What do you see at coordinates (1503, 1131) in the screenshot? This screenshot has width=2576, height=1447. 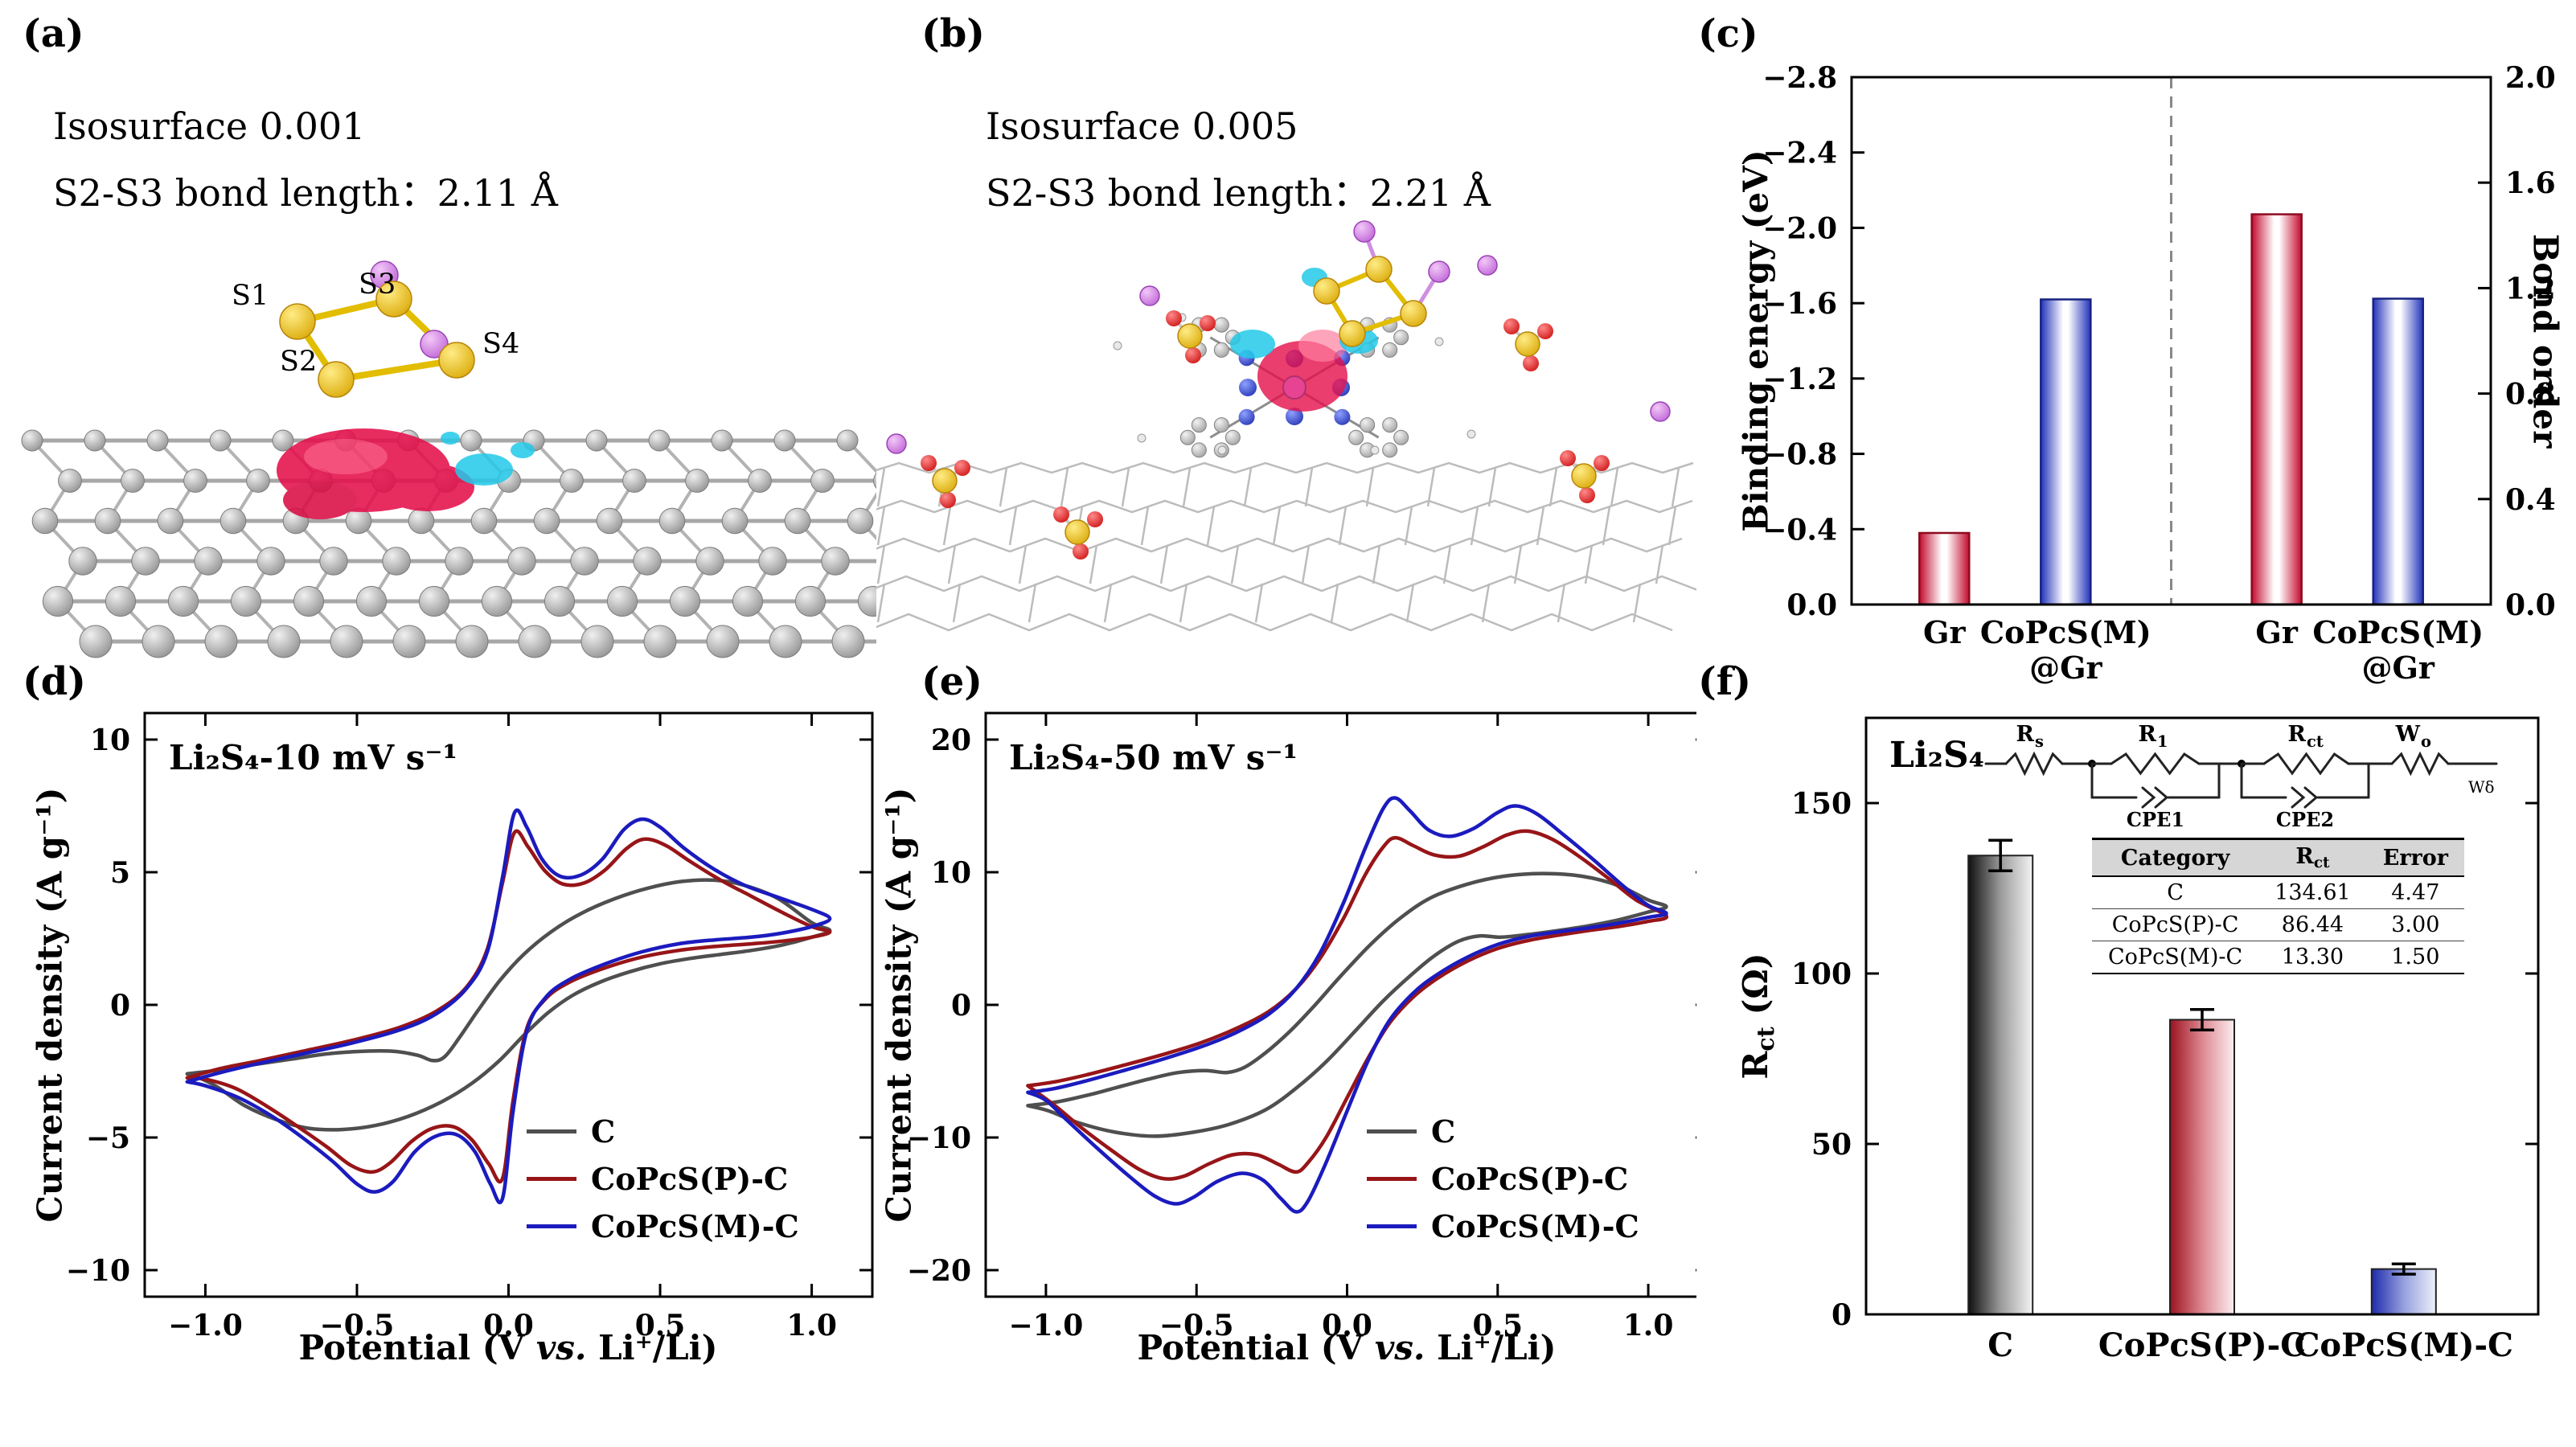 I see `e-legend-row-c: C` at bounding box center [1503, 1131].